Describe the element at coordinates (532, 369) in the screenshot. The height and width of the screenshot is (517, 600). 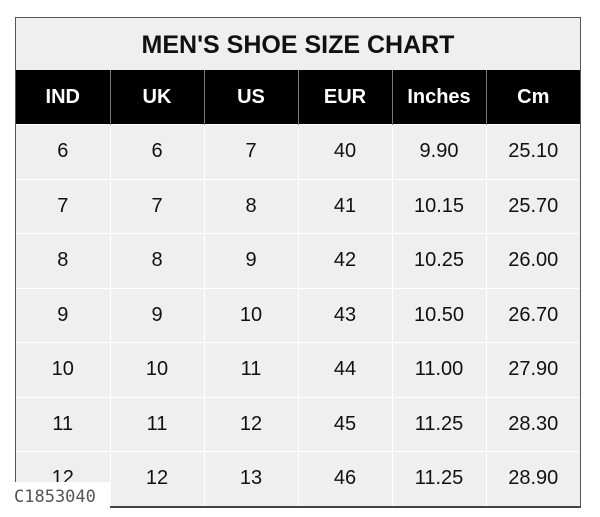
I see `table-cell: 27.90` at that location.